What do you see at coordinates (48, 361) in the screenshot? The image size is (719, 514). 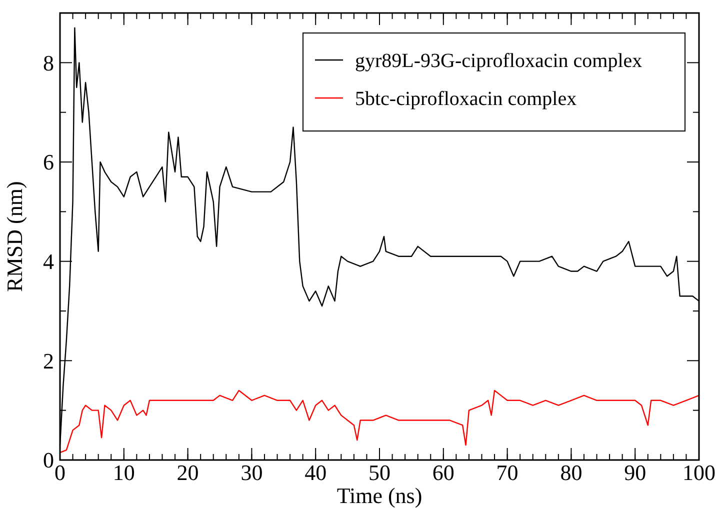 I see `y-tick-label: 2` at bounding box center [48, 361].